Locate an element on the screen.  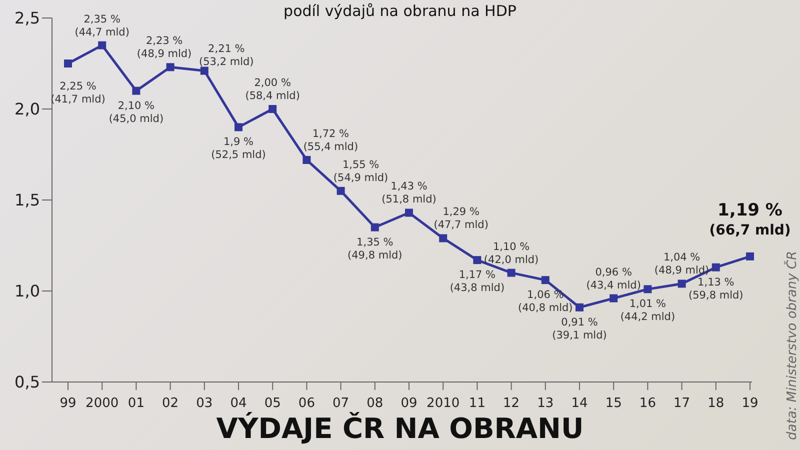
y-tick-label: 1,5 is located at coordinates (27, 200).